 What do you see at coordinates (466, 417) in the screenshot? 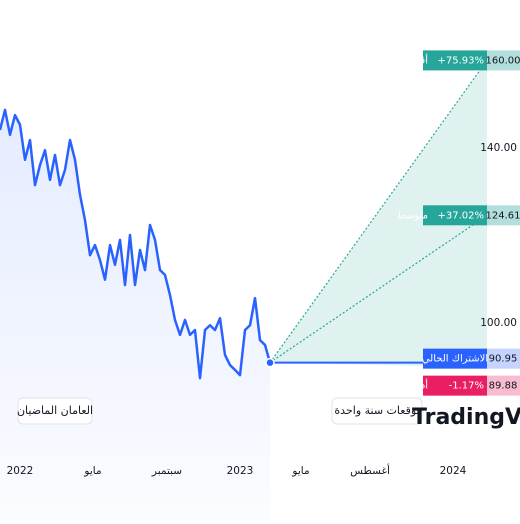
I see `brand: TradingView` at bounding box center [466, 417].